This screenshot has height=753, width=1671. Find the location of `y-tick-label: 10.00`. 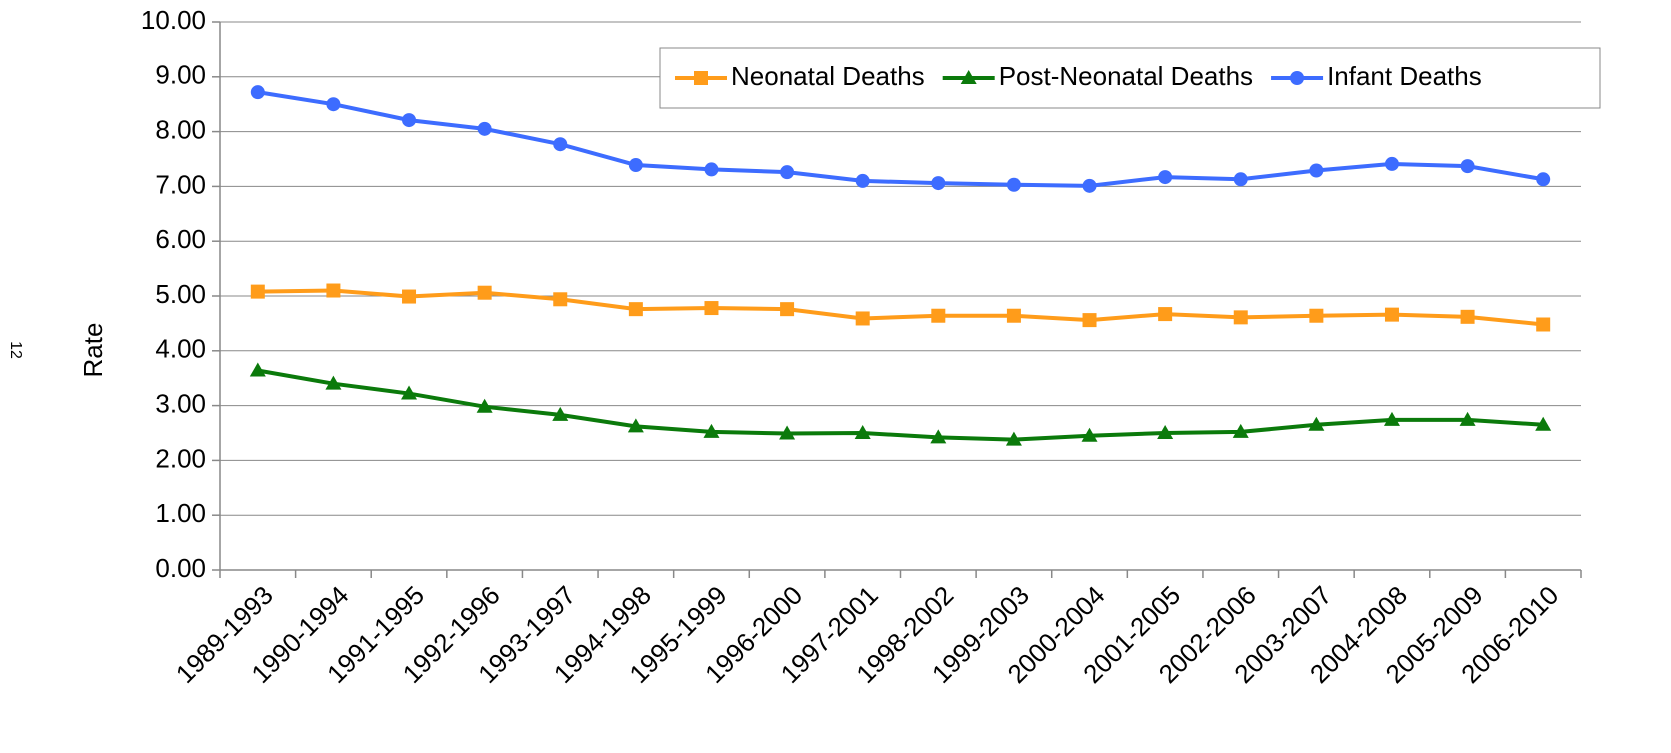

y-tick-label: 10.00 is located at coordinates (173, 20).